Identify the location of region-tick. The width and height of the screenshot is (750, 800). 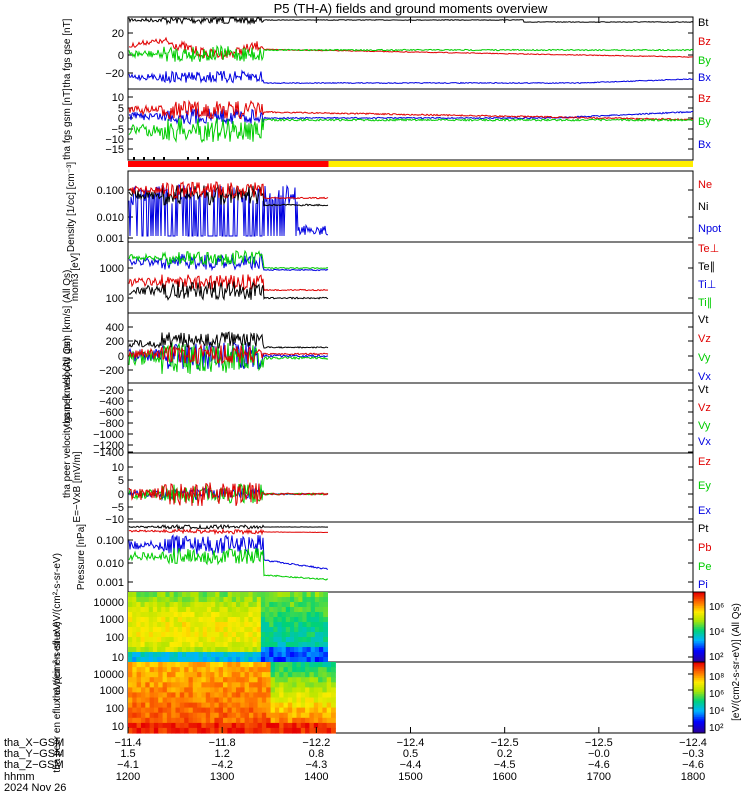
(188, 158).